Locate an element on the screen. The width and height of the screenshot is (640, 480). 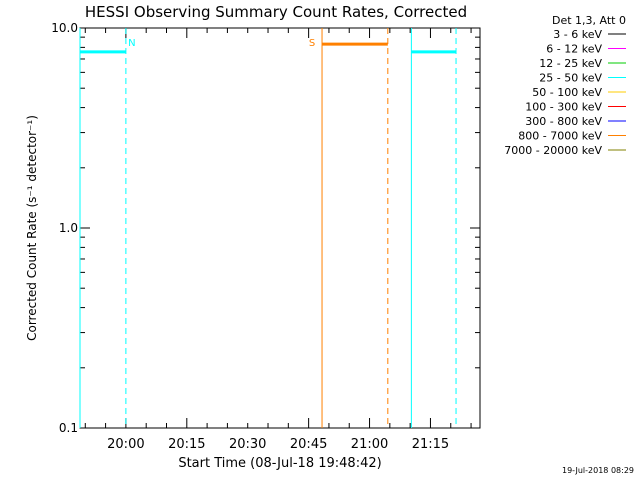
y-tick-label: 10.0 is located at coordinates (64, 28).